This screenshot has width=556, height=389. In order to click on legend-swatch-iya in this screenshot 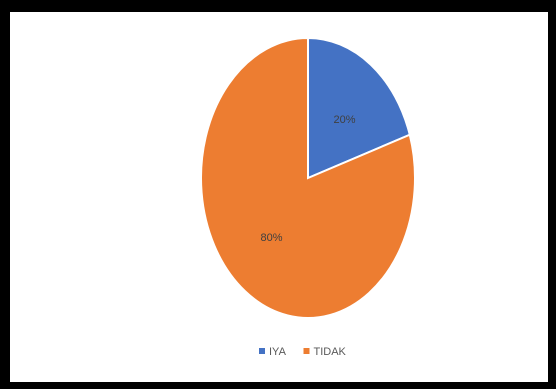, I will do `click(262, 351)`.